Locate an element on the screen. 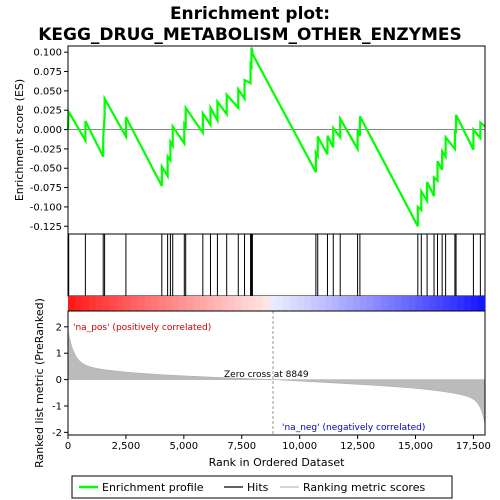 This screenshot has width=500, height=500. es-y-tick: -0.100 is located at coordinates (49, 207).